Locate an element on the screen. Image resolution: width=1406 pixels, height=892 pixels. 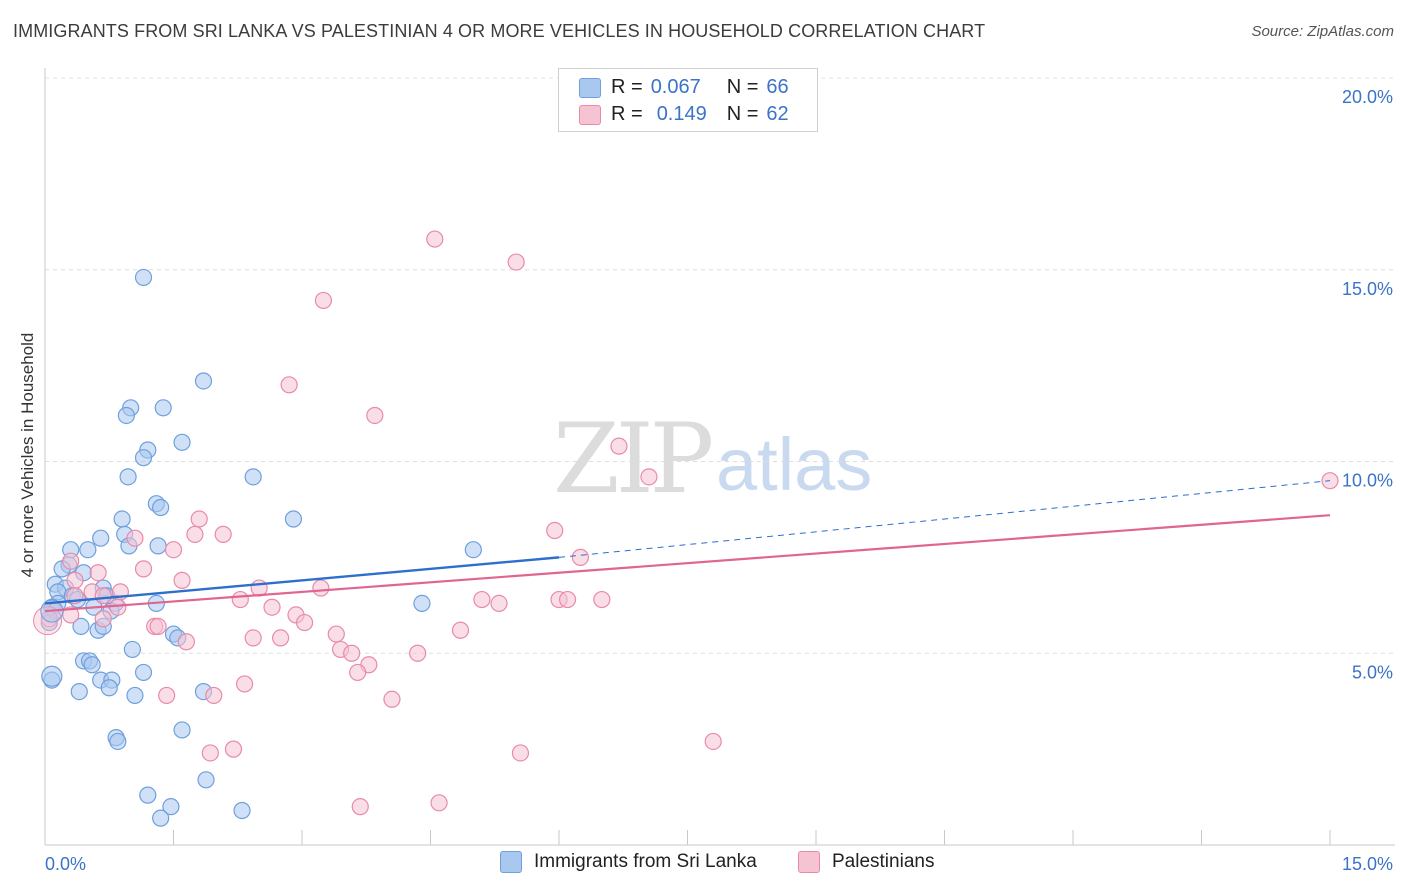
r-label: R = is located at coordinates (627, 113).